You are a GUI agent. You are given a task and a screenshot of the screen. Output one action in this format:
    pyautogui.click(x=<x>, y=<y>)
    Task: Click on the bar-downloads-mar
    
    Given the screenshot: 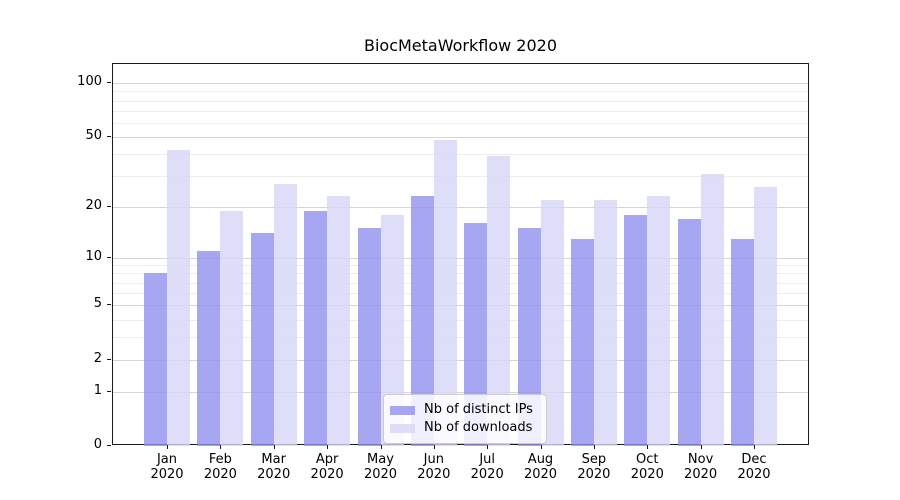 What is the action you would take?
    pyautogui.click(x=285, y=315)
    